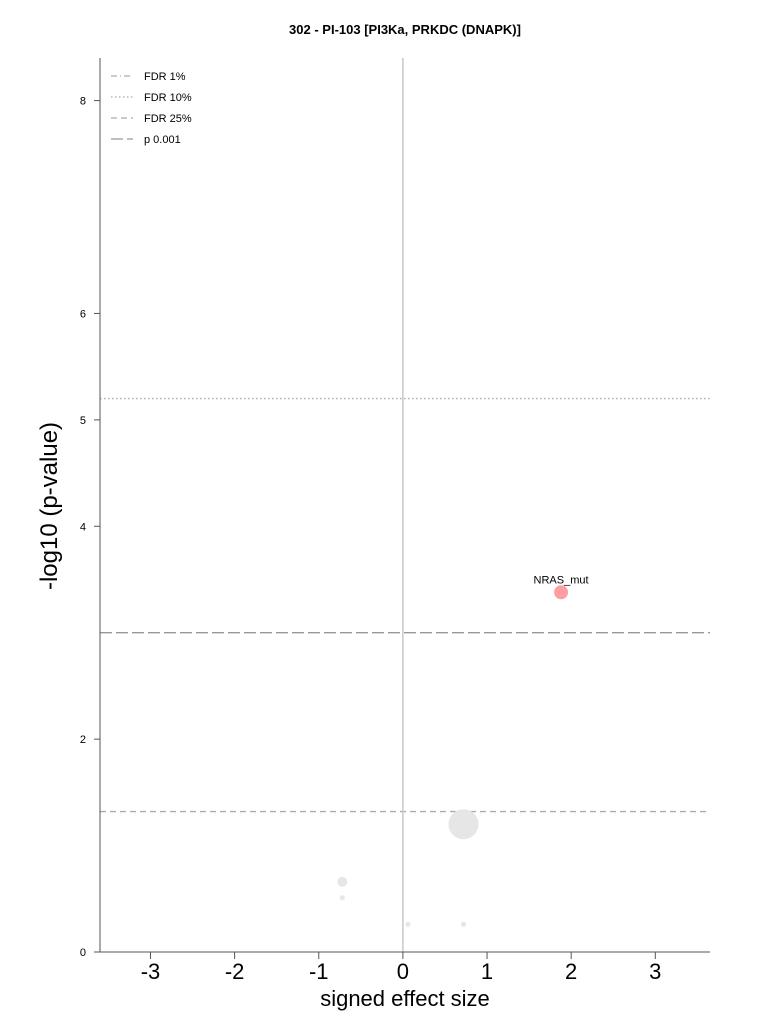 This screenshot has height=1024, width=768. I want to click on y-tick-label: 2, so click(83, 740).